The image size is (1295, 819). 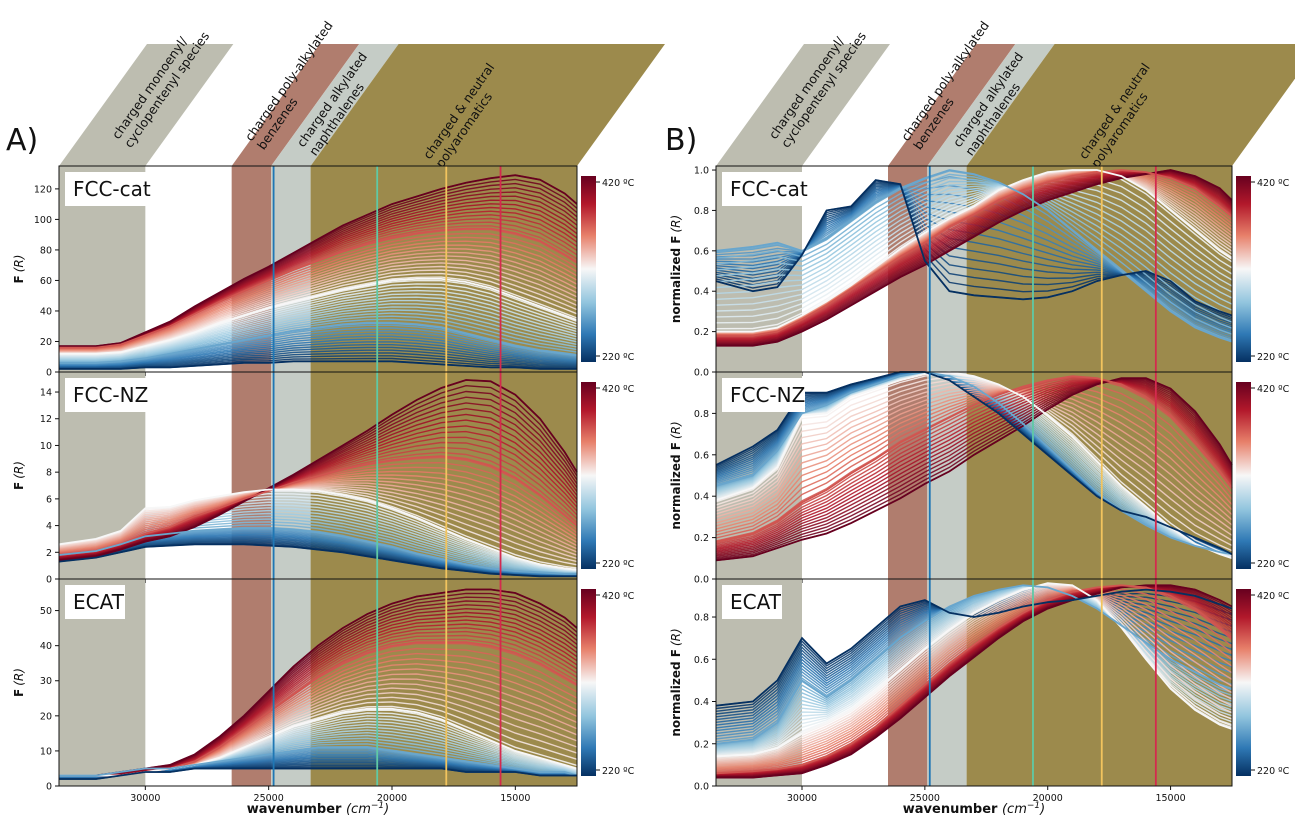 I want to click on y-tick-label: 0, so click(x=49, y=373).